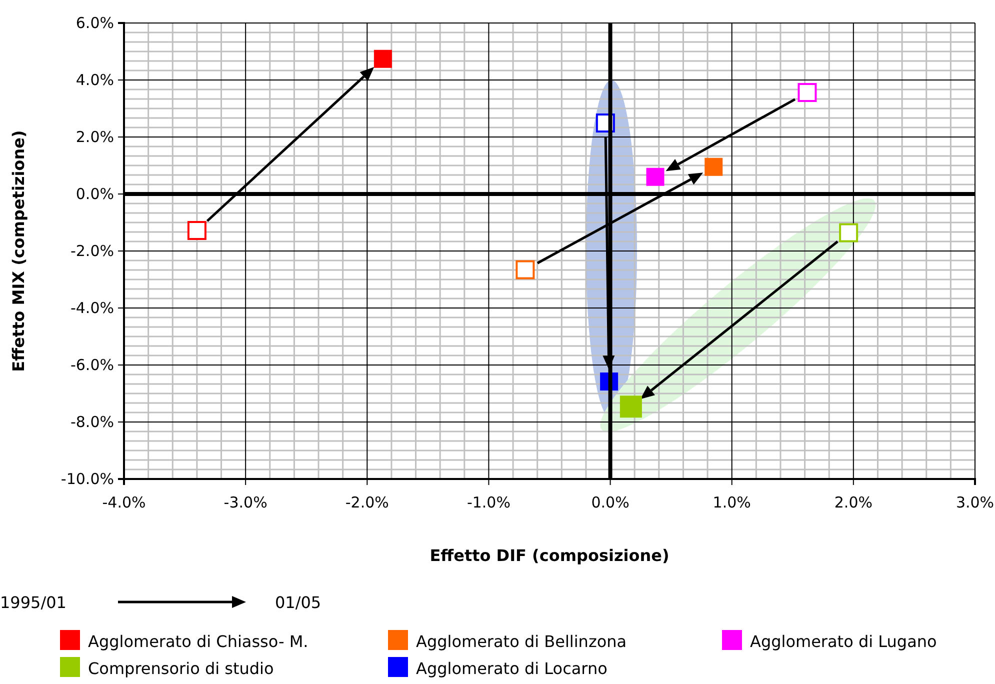 This screenshot has height=684, width=995. What do you see at coordinates (95, 79) in the screenshot?
I see `y-tick-label: 4.0%` at bounding box center [95, 79].